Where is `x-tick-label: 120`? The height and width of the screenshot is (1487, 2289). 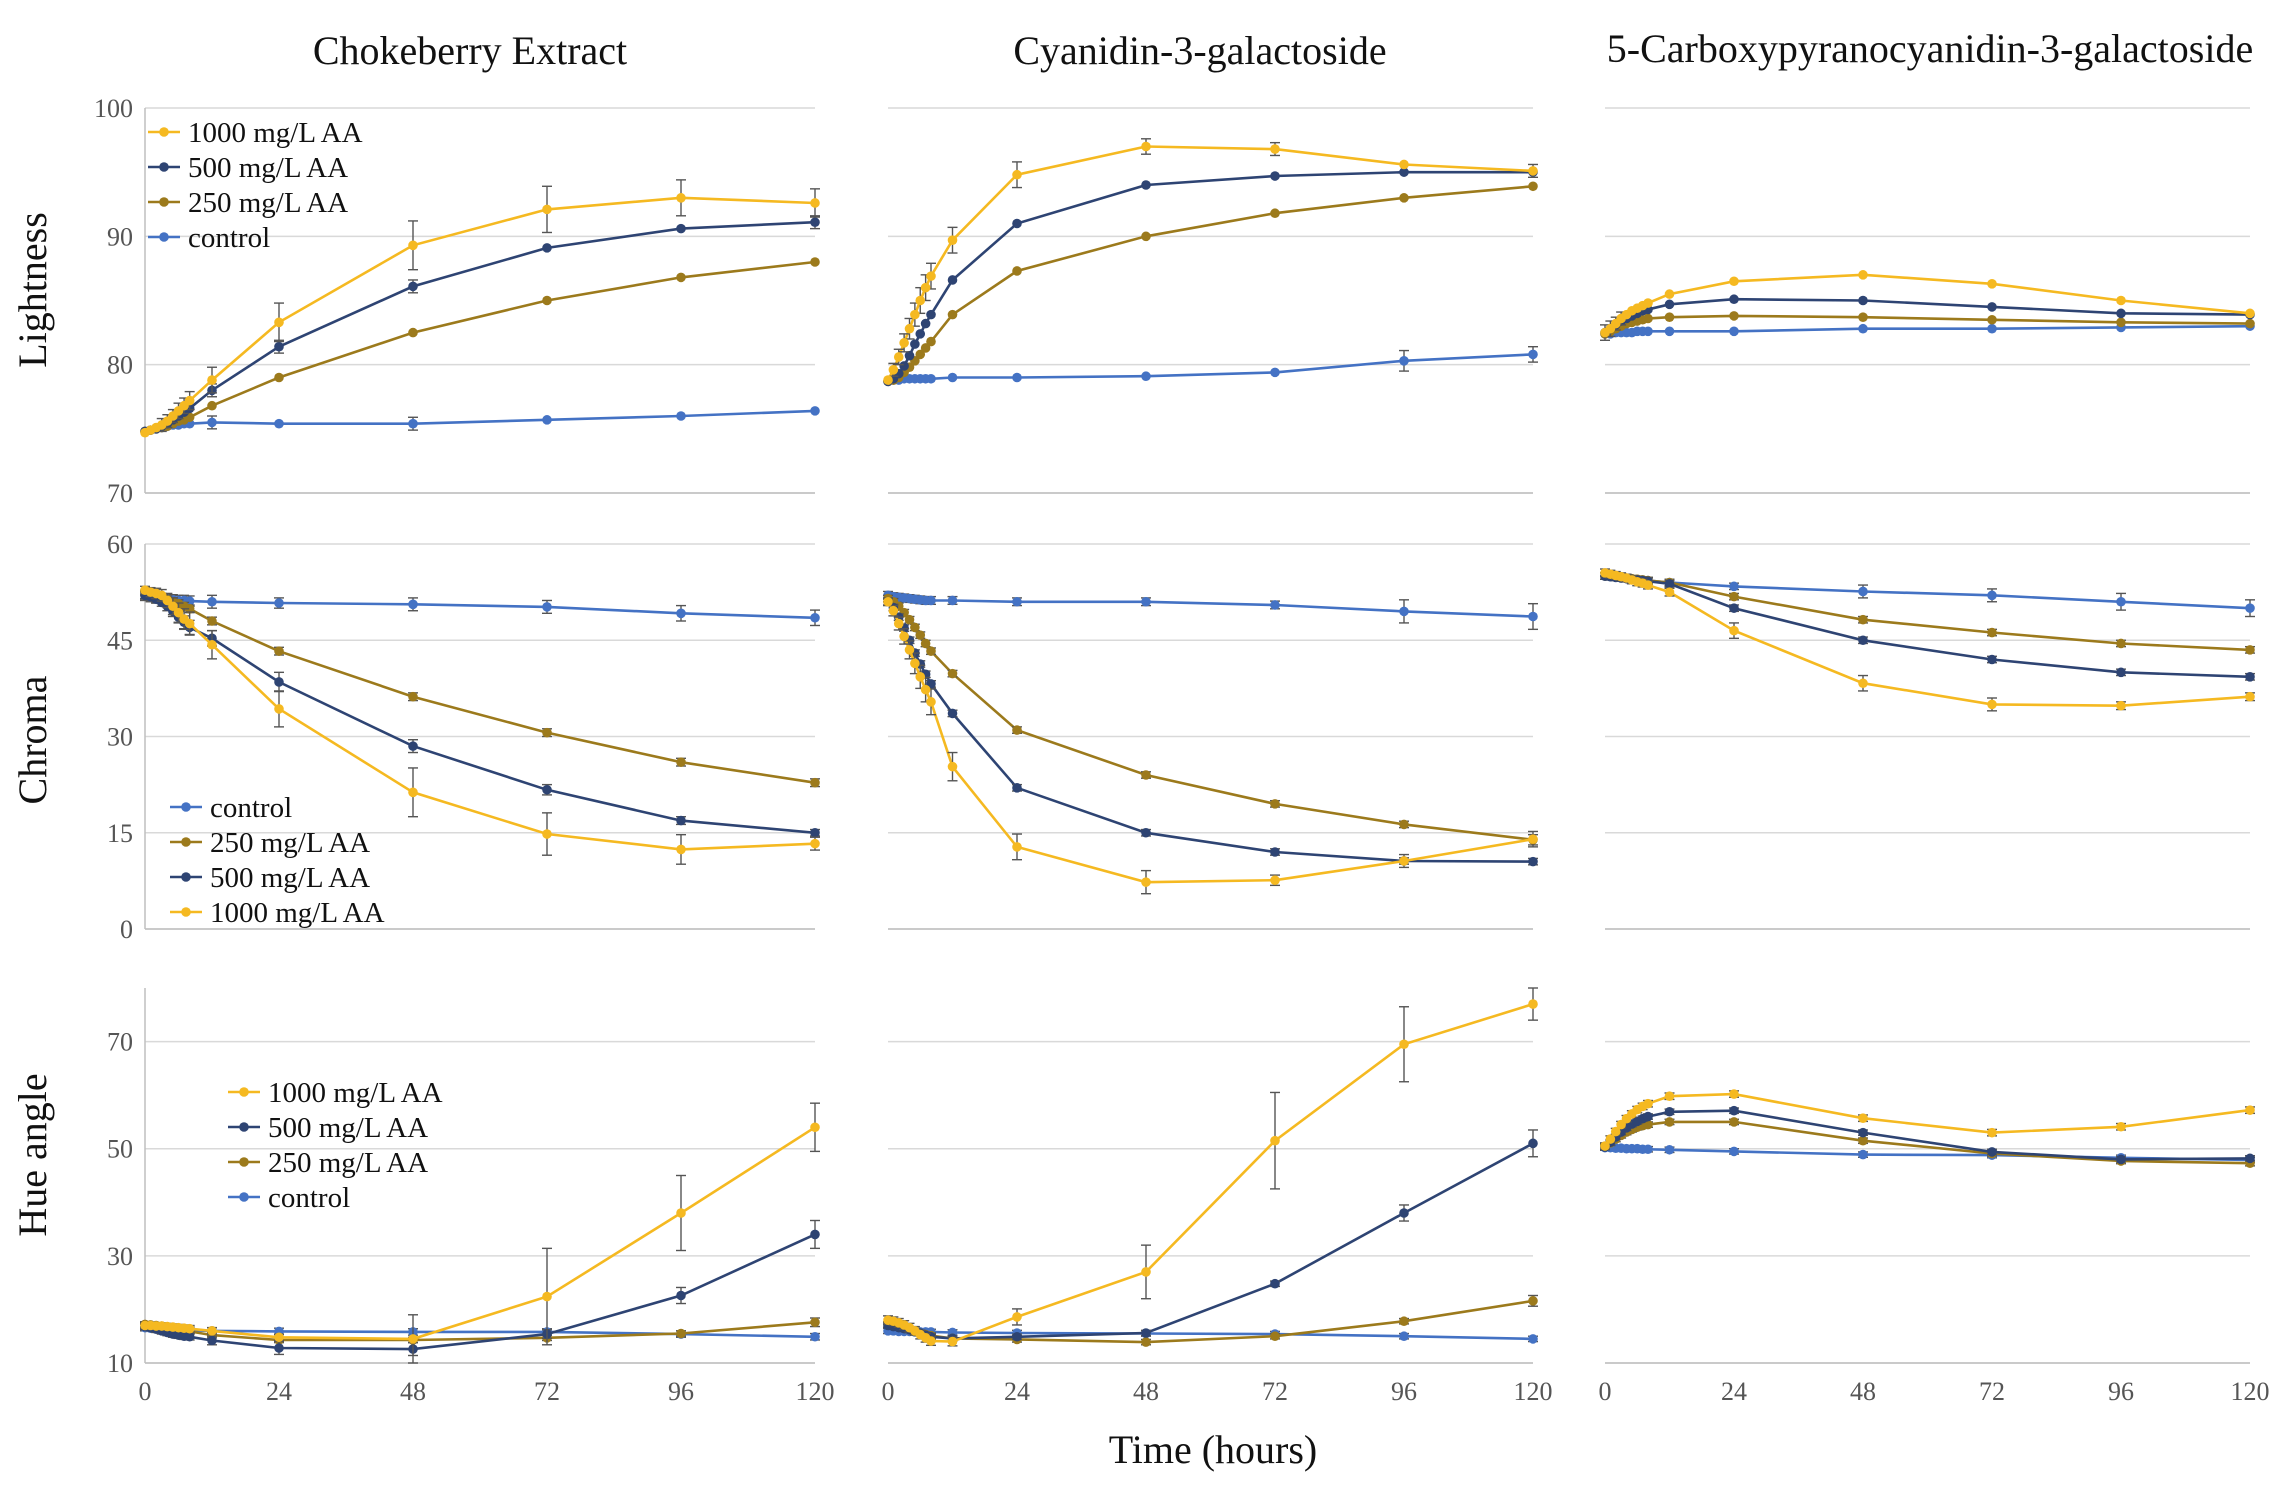
x-tick-label: 120 is located at coordinates (815, 1391).